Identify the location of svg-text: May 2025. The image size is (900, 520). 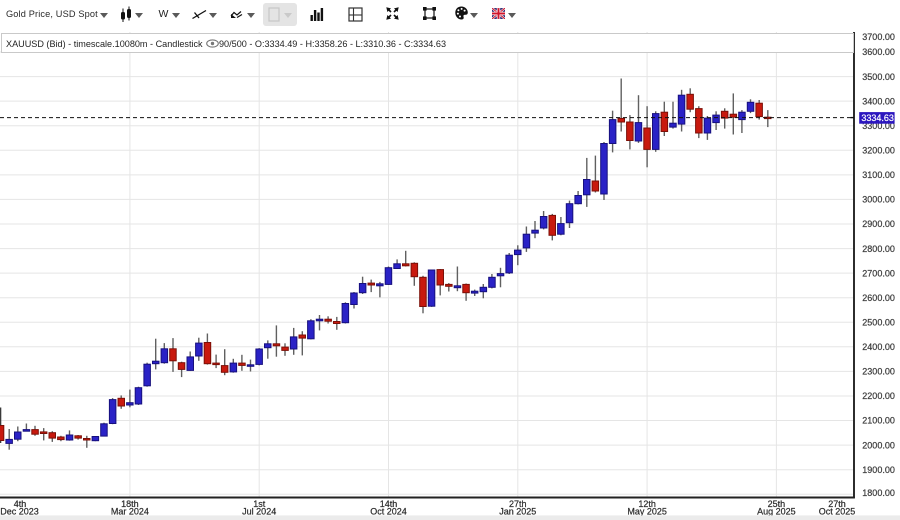
(647, 511).